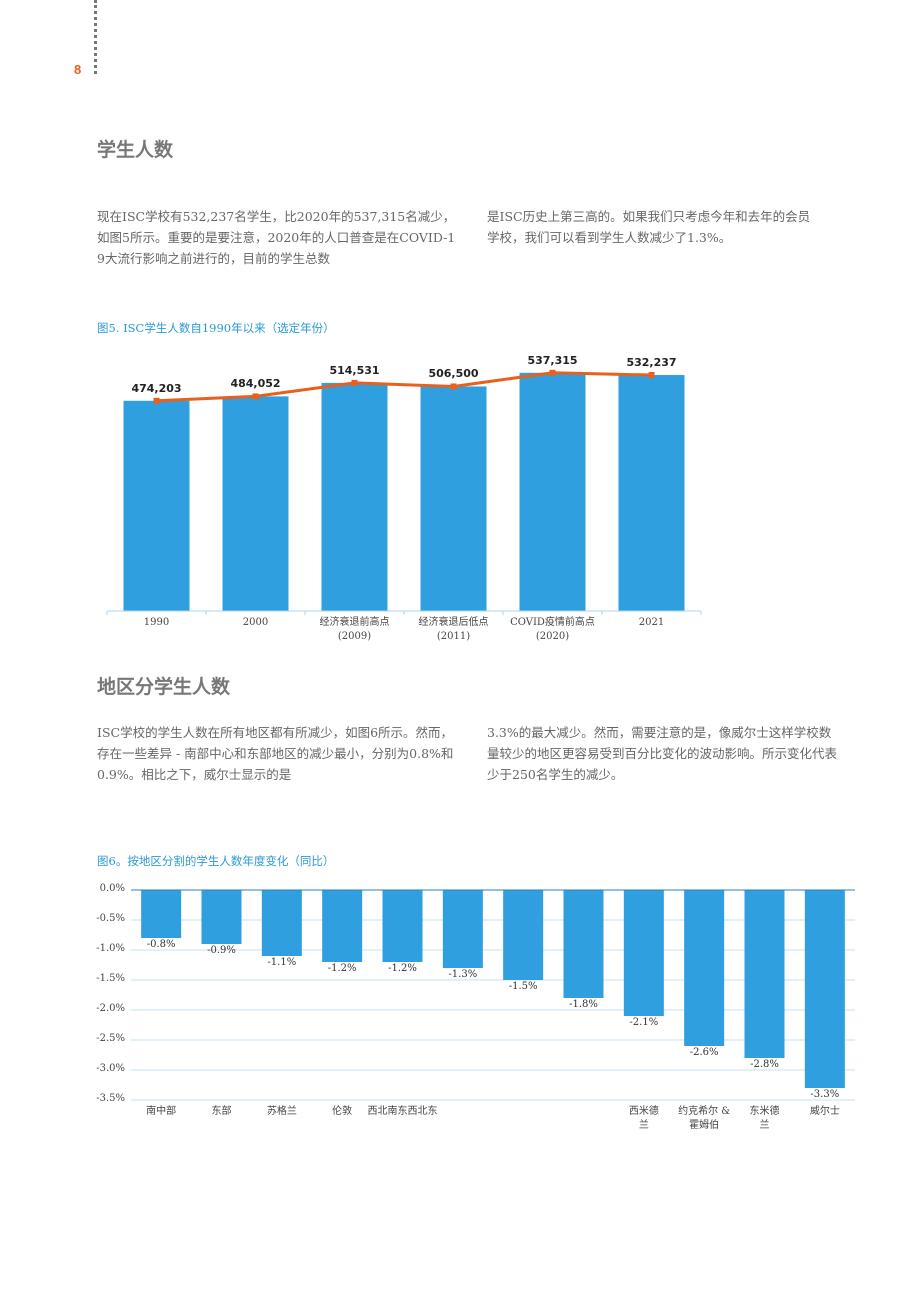  I want to click on x-tick-label: 南中部, so click(161, 1111).